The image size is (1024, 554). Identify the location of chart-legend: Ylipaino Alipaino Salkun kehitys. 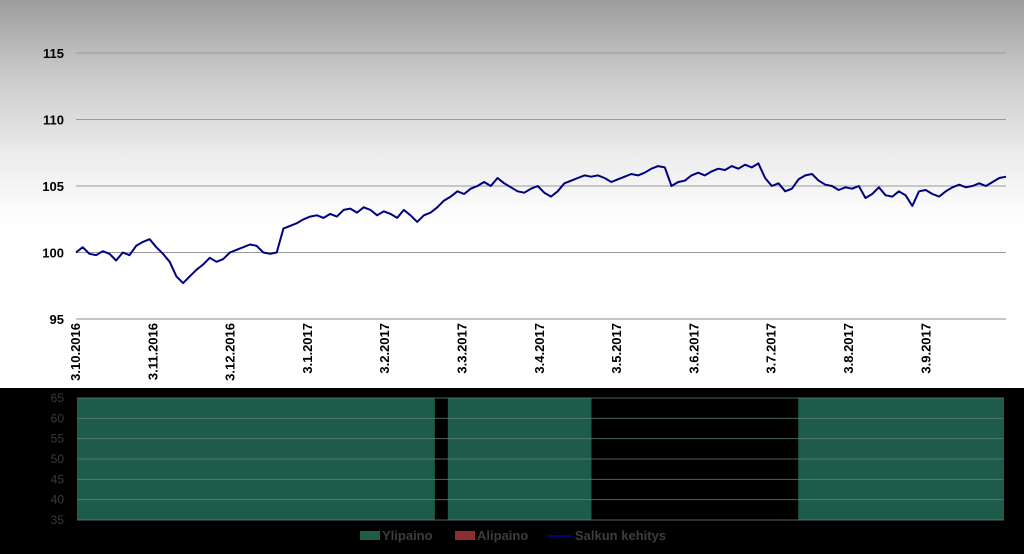
(513, 535).